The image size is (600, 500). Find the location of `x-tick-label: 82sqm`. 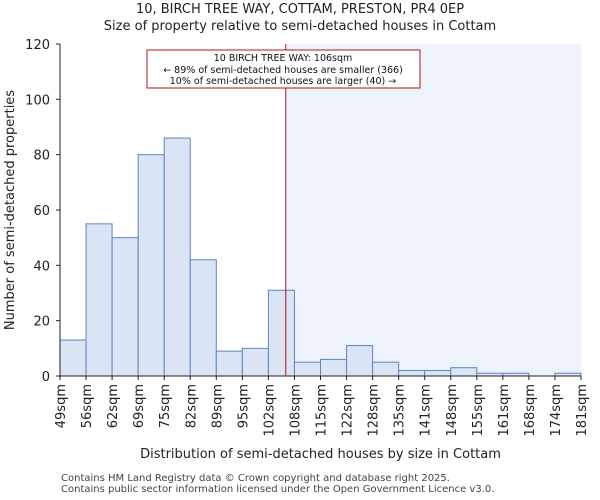

x-tick-label: 82sqm is located at coordinates (191, 406).